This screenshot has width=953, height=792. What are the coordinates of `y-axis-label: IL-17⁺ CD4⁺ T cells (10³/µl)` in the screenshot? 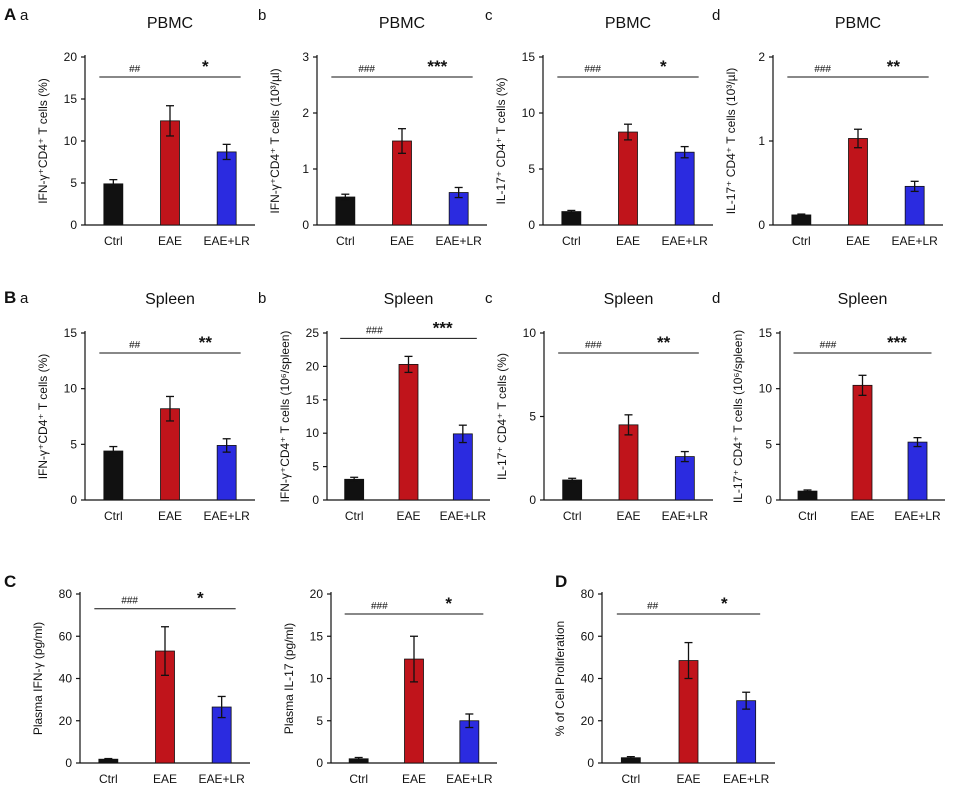 It's located at (731, 141).